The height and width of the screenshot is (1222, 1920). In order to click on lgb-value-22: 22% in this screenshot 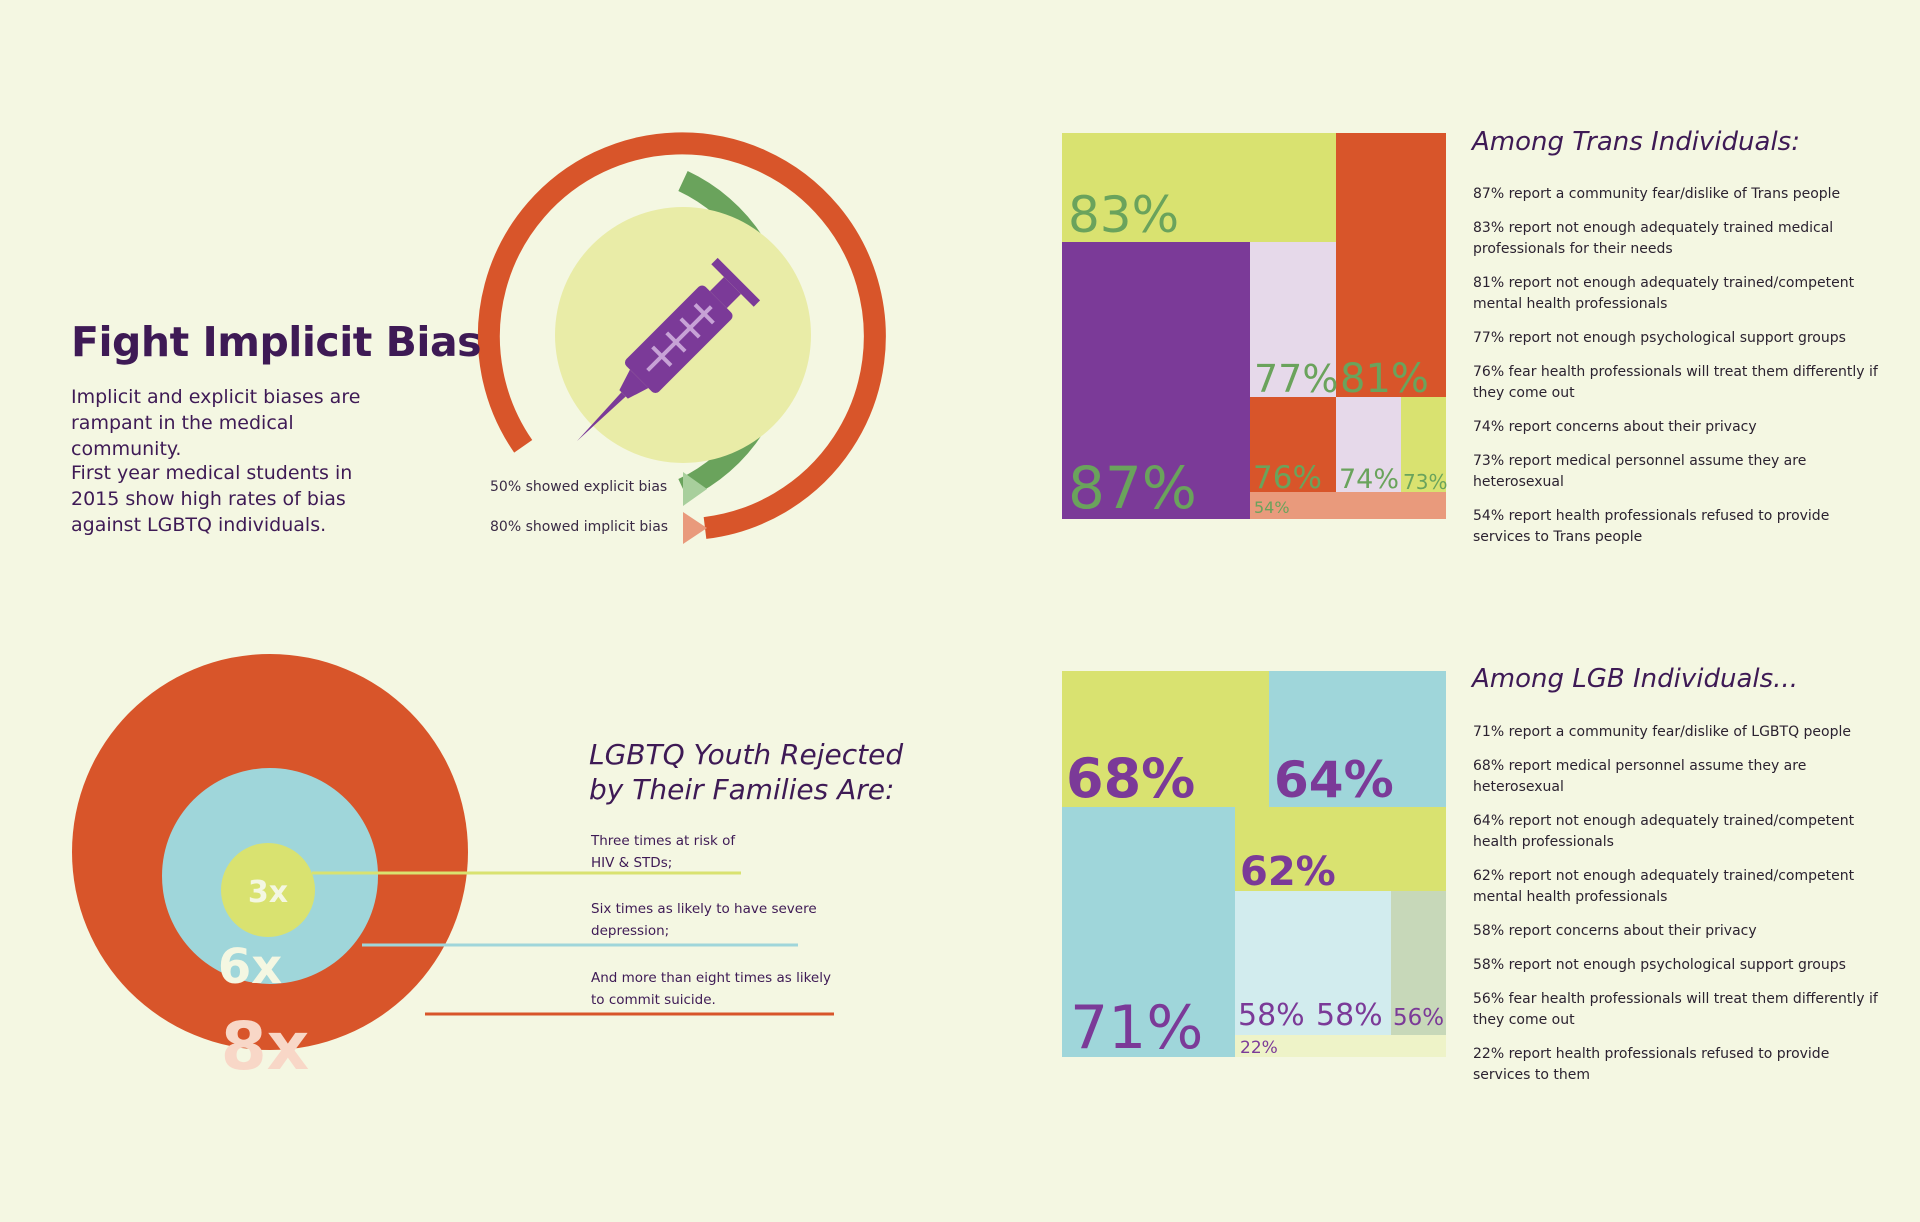, I will do `click(1259, 1048)`.